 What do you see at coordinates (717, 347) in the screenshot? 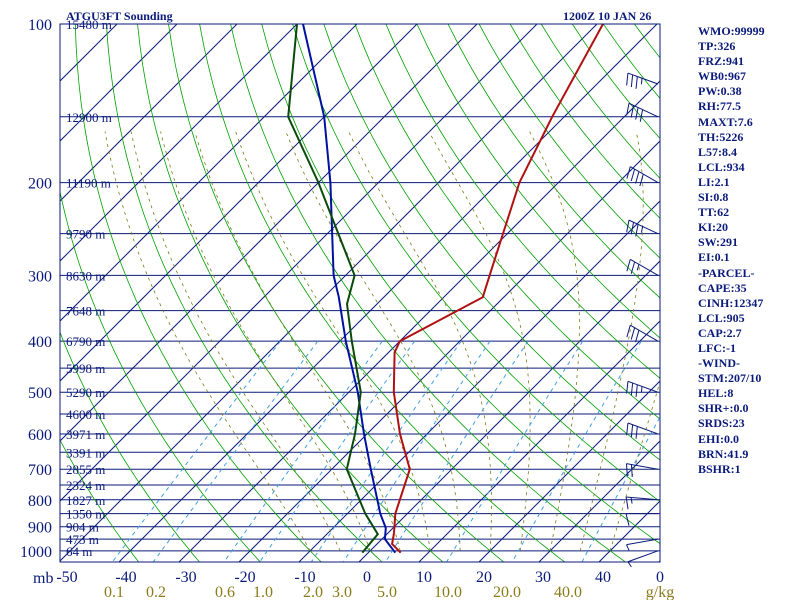
I see `stat-item: LFC:-1` at bounding box center [717, 347].